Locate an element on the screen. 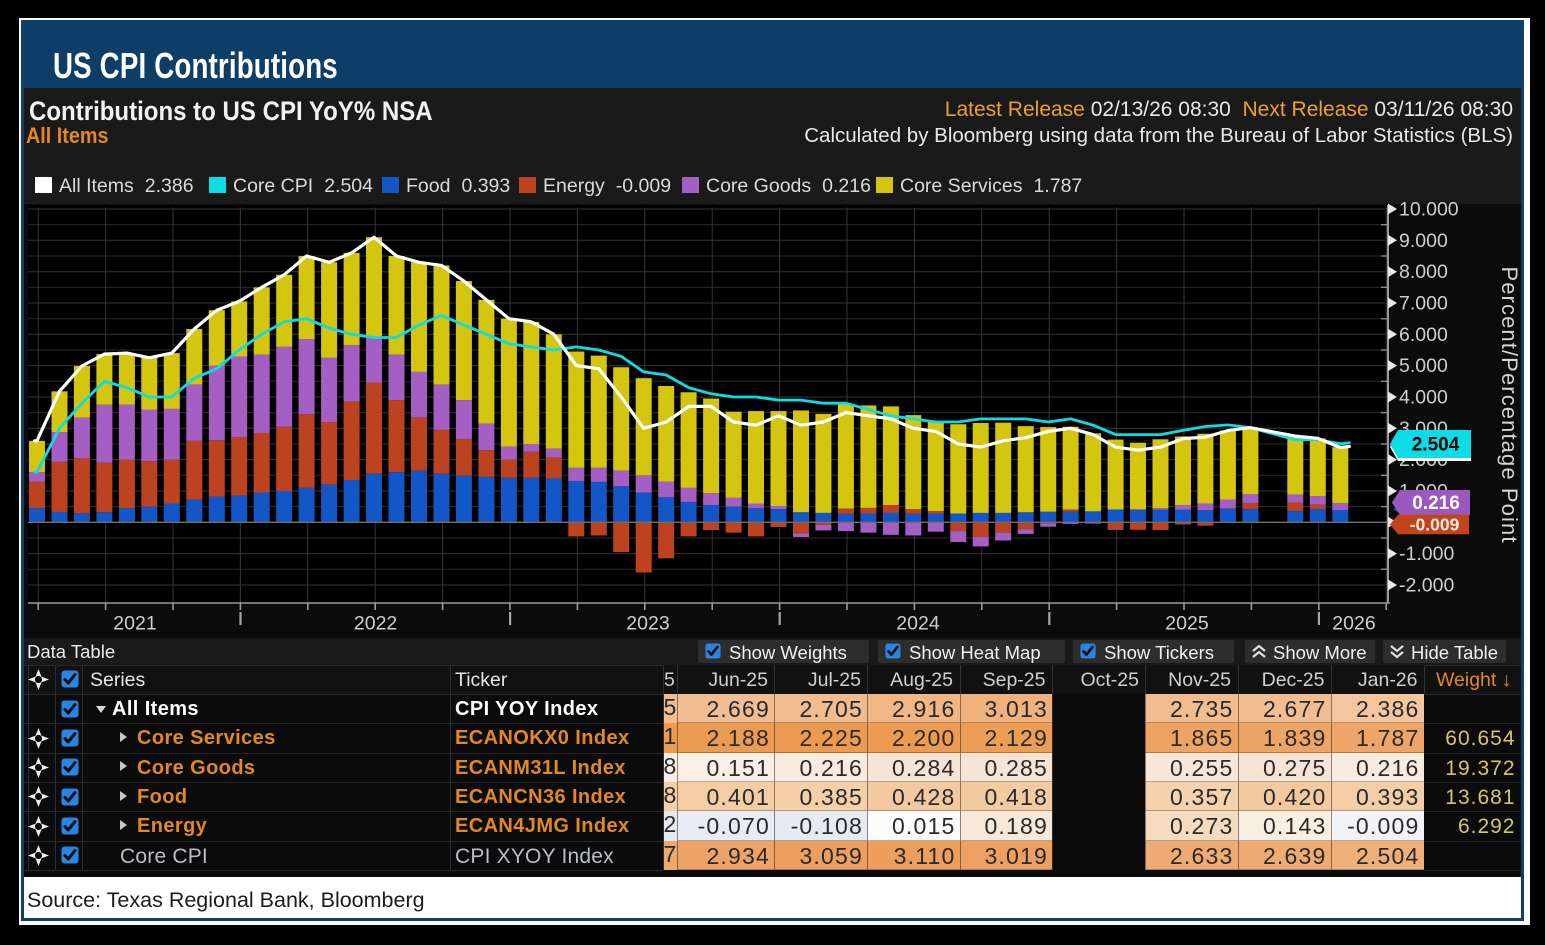 This screenshot has width=1545, height=945. svg-text: 0.216 is located at coordinates (1436, 503).